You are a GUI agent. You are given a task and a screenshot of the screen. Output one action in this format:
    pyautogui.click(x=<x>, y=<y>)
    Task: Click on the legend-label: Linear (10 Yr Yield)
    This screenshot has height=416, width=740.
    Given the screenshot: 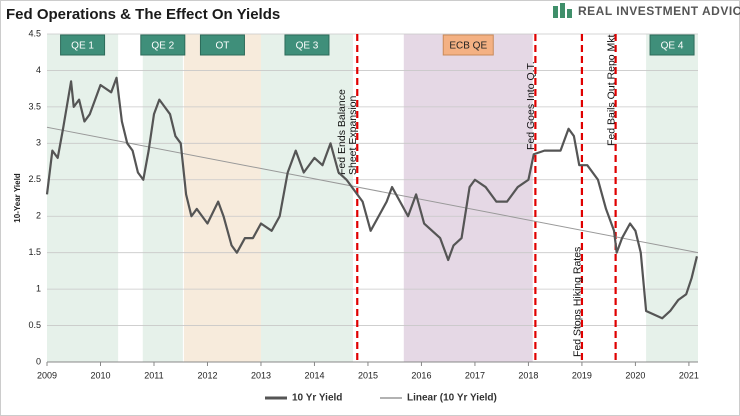 What is the action you would take?
    pyautogui.click(x=452, y=398)
    